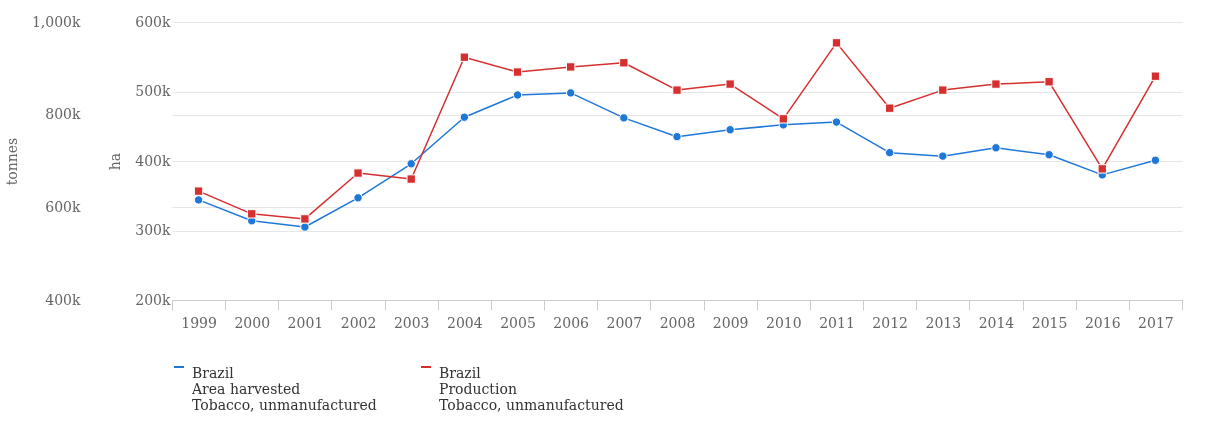 This screenshot has width=1210, height=423. I want to click on y-axis-title: ha, so click(115, 161).